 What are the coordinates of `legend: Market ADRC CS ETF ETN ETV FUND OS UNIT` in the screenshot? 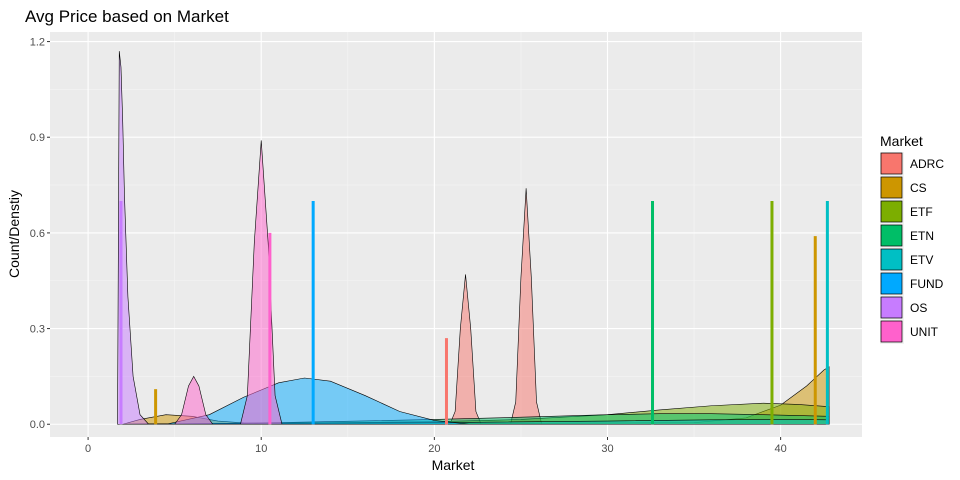 It's located at (912, 238).